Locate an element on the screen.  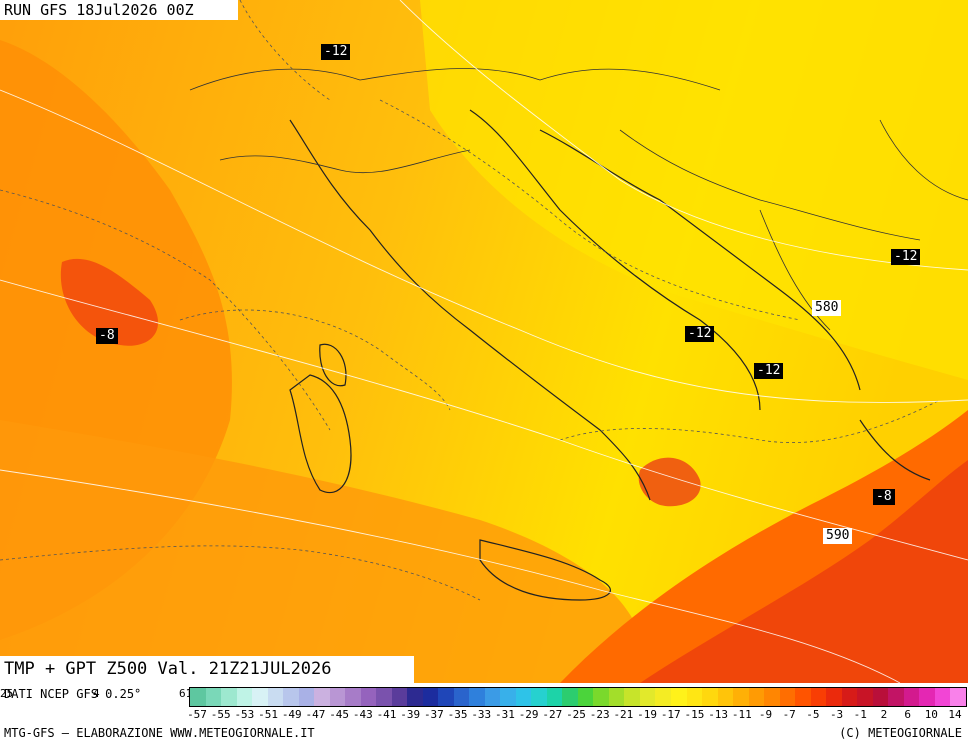
scale-tick-label: -53 is located at coordinates (244, 714).